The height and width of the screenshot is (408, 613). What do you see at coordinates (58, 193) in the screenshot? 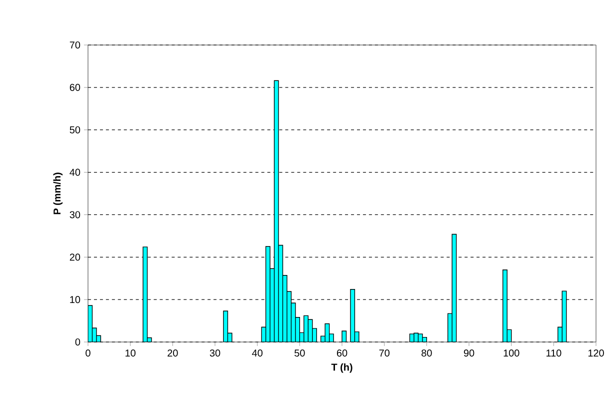
I see `y-axis-title: P (mm/h)` at bounding box center [58, 193].